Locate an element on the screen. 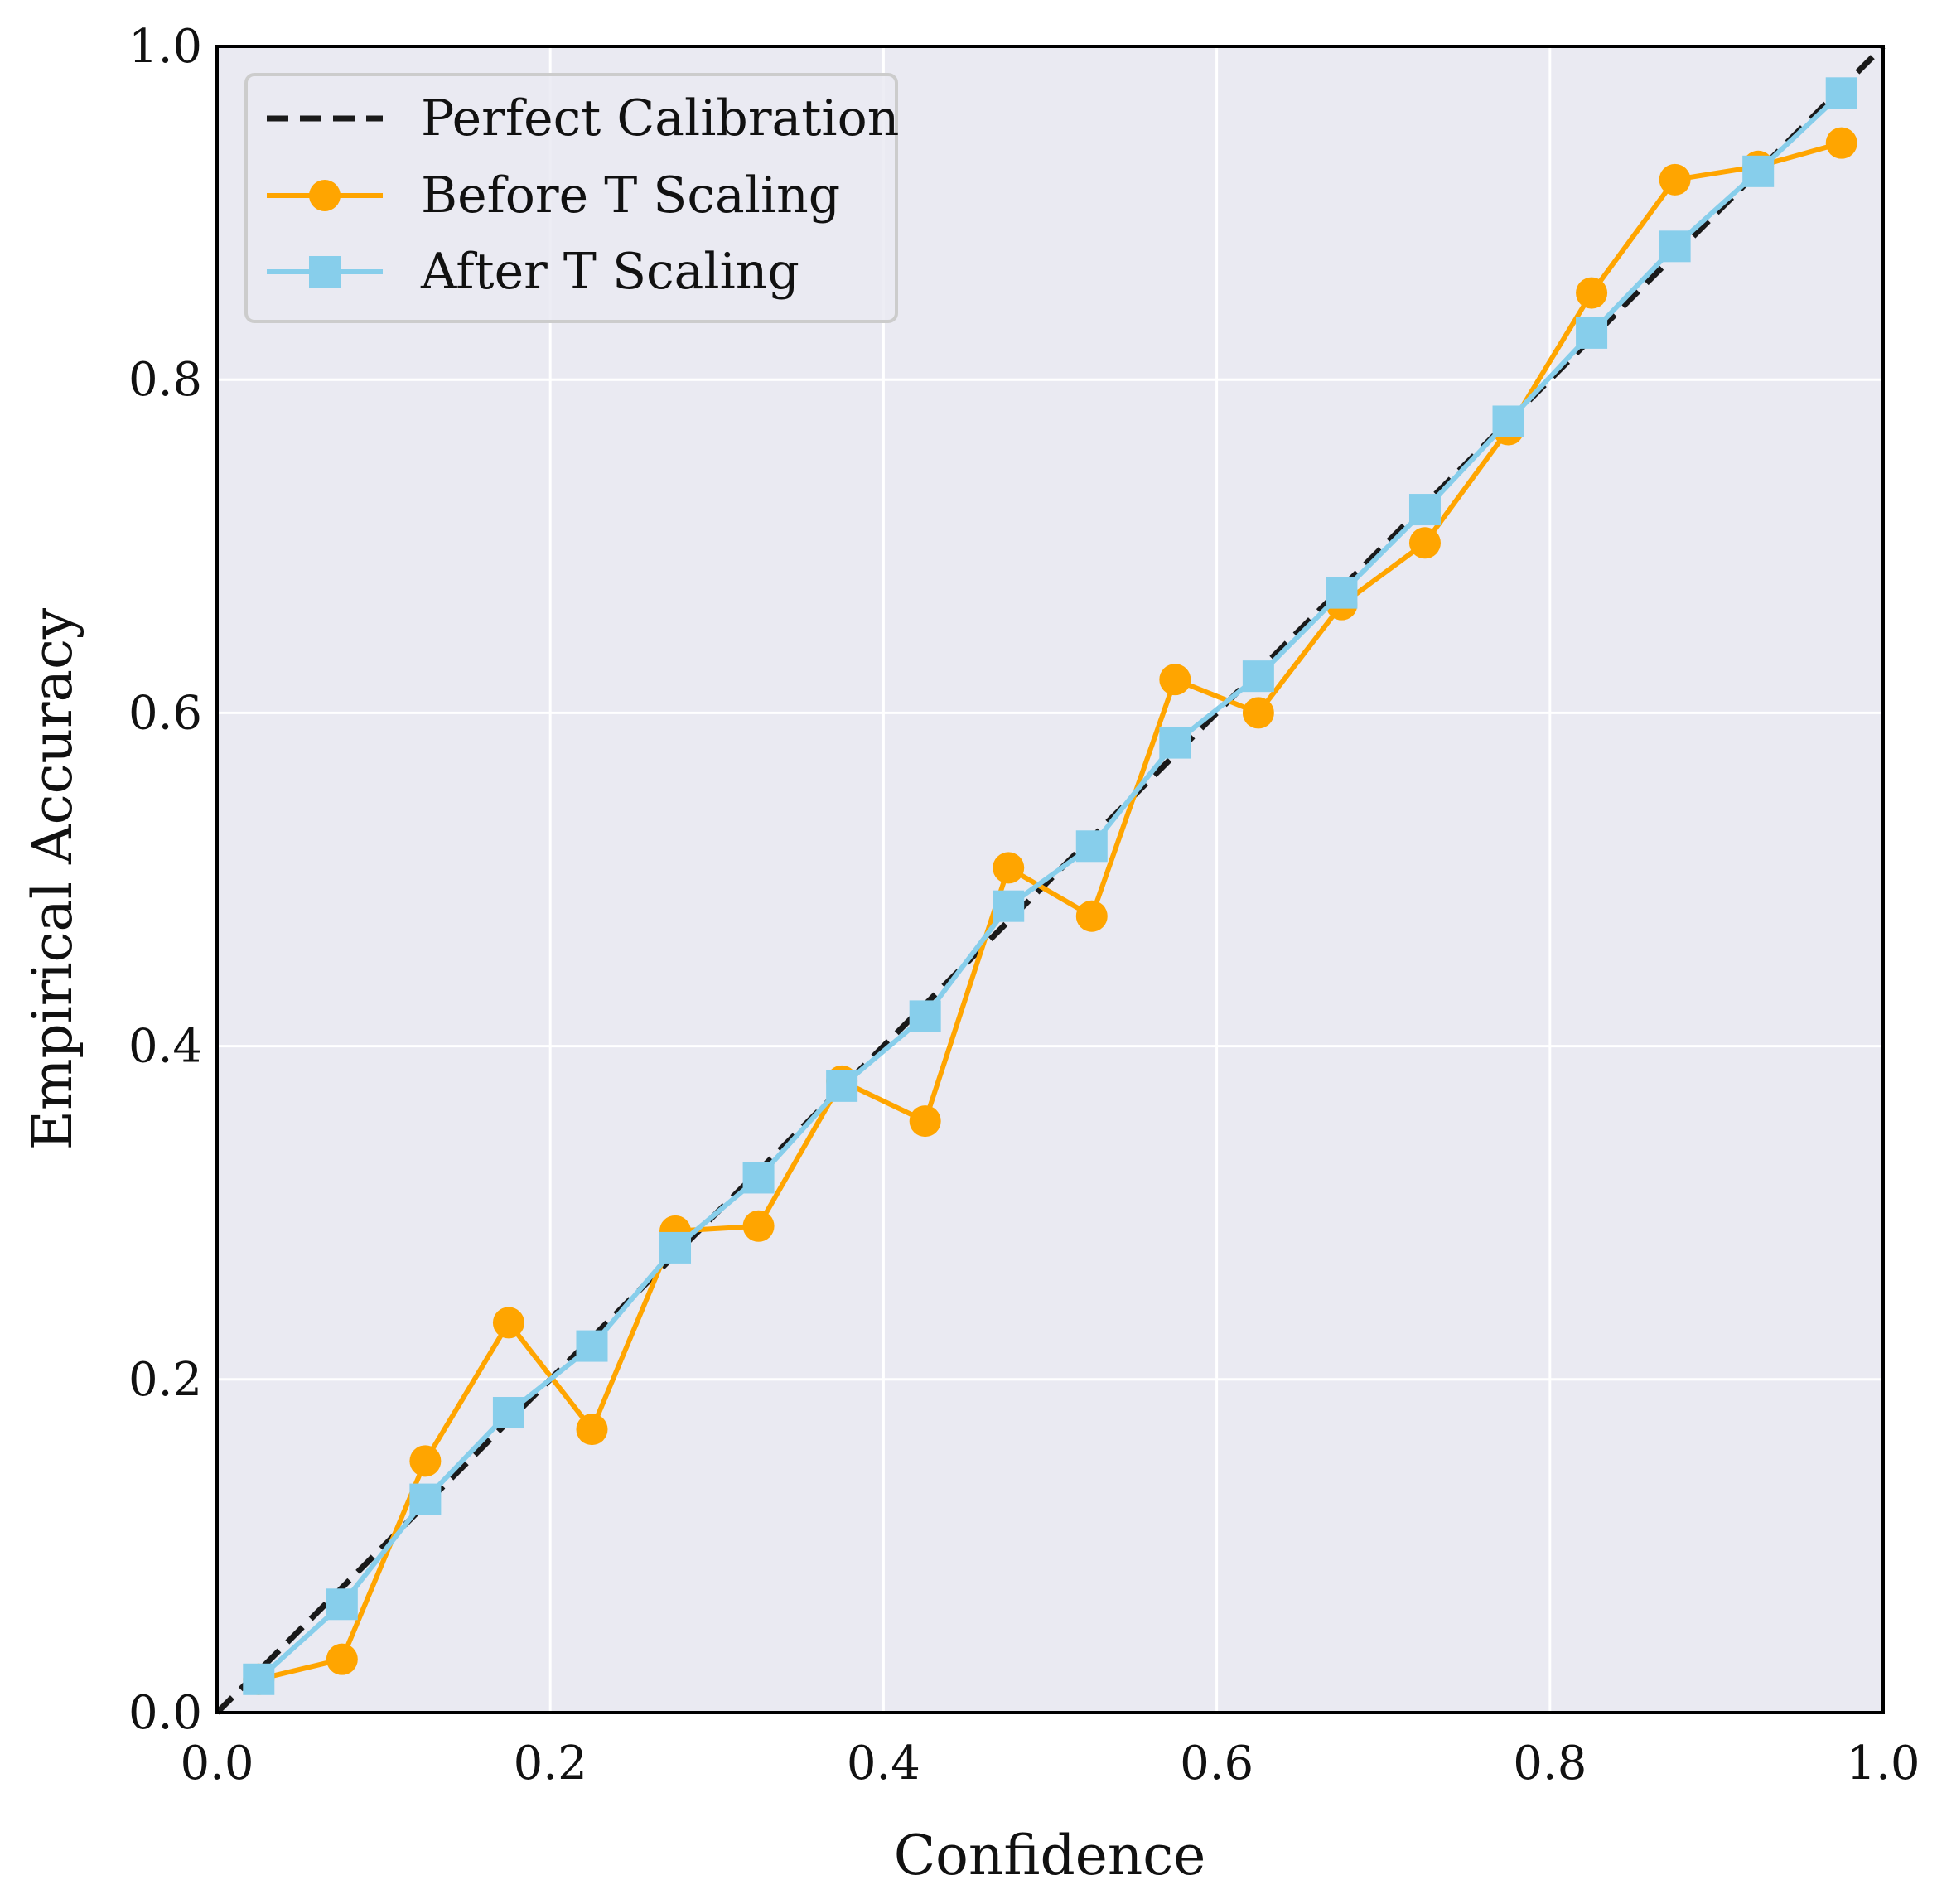 The height and width of the screenshot is (1904, 1937). x-tick-label: 1.0 is located at coordinates (1883, 1763).